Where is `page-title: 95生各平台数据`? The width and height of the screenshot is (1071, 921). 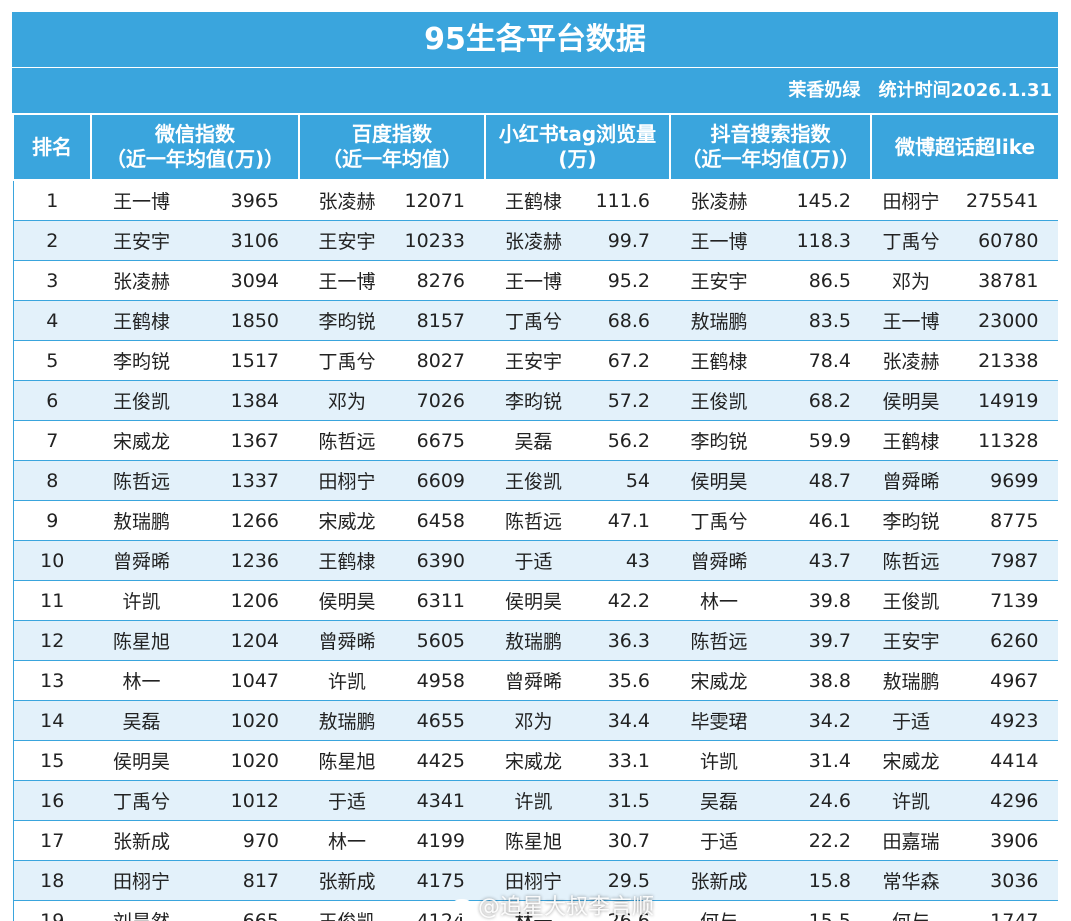 page-title: 95生各平台数据 is located at coordinates (535, 39).